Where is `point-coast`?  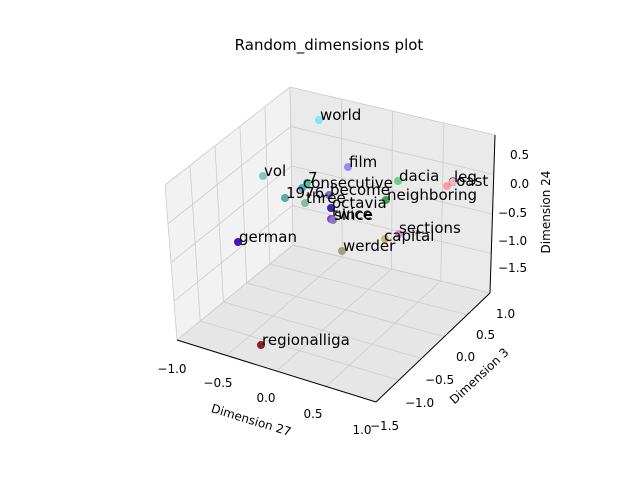 point-coast is located at coordinates (447, 186).